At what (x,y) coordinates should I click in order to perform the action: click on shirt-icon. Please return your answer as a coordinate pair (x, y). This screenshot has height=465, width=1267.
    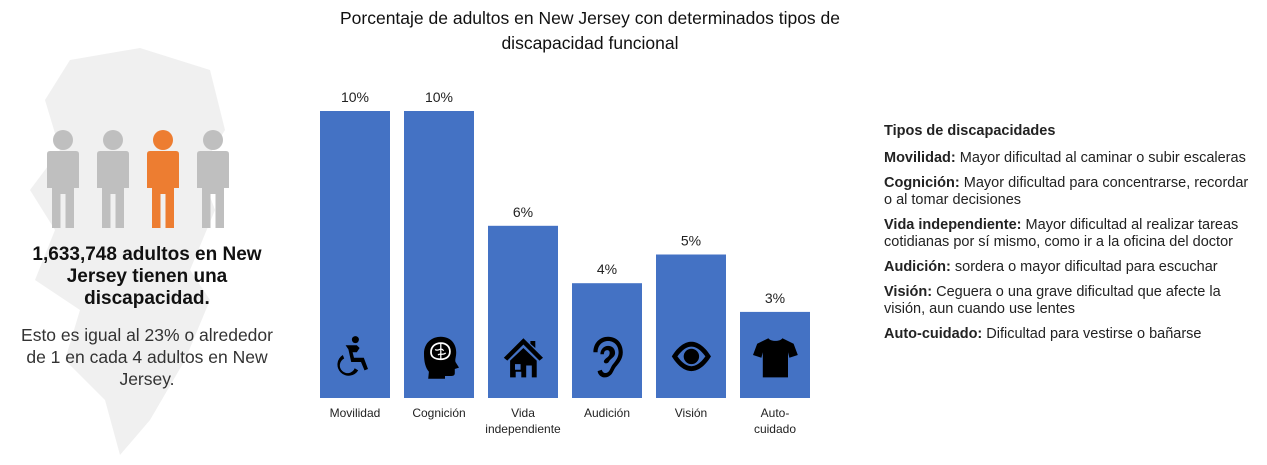
    Looking at the image, I should click on (775, 358).